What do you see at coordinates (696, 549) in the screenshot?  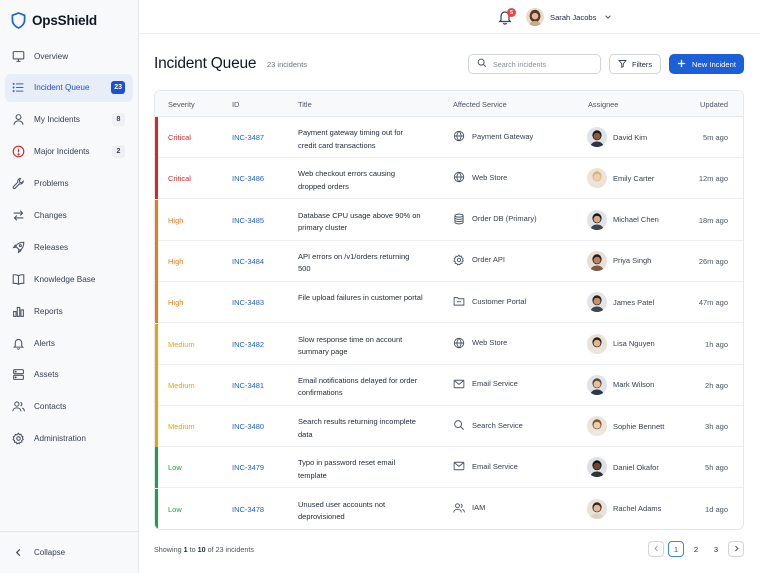 I see `page-2-button: 2` at bounding box center [696, 549].